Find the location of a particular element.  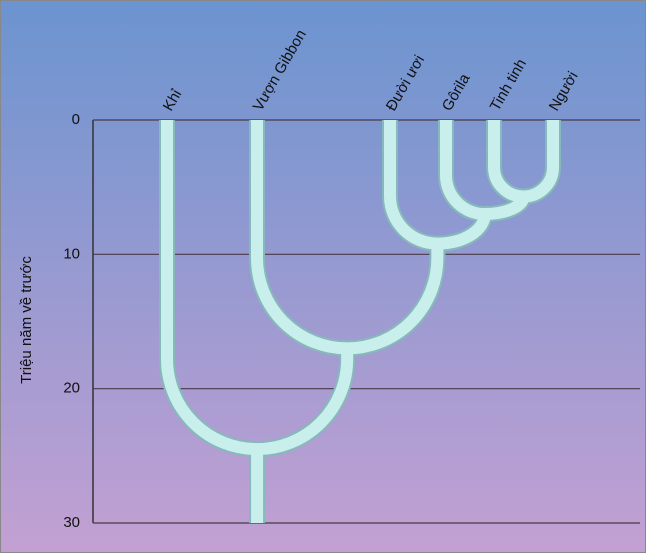

y-tick-label: 30 is located at coordinates (71, 522).